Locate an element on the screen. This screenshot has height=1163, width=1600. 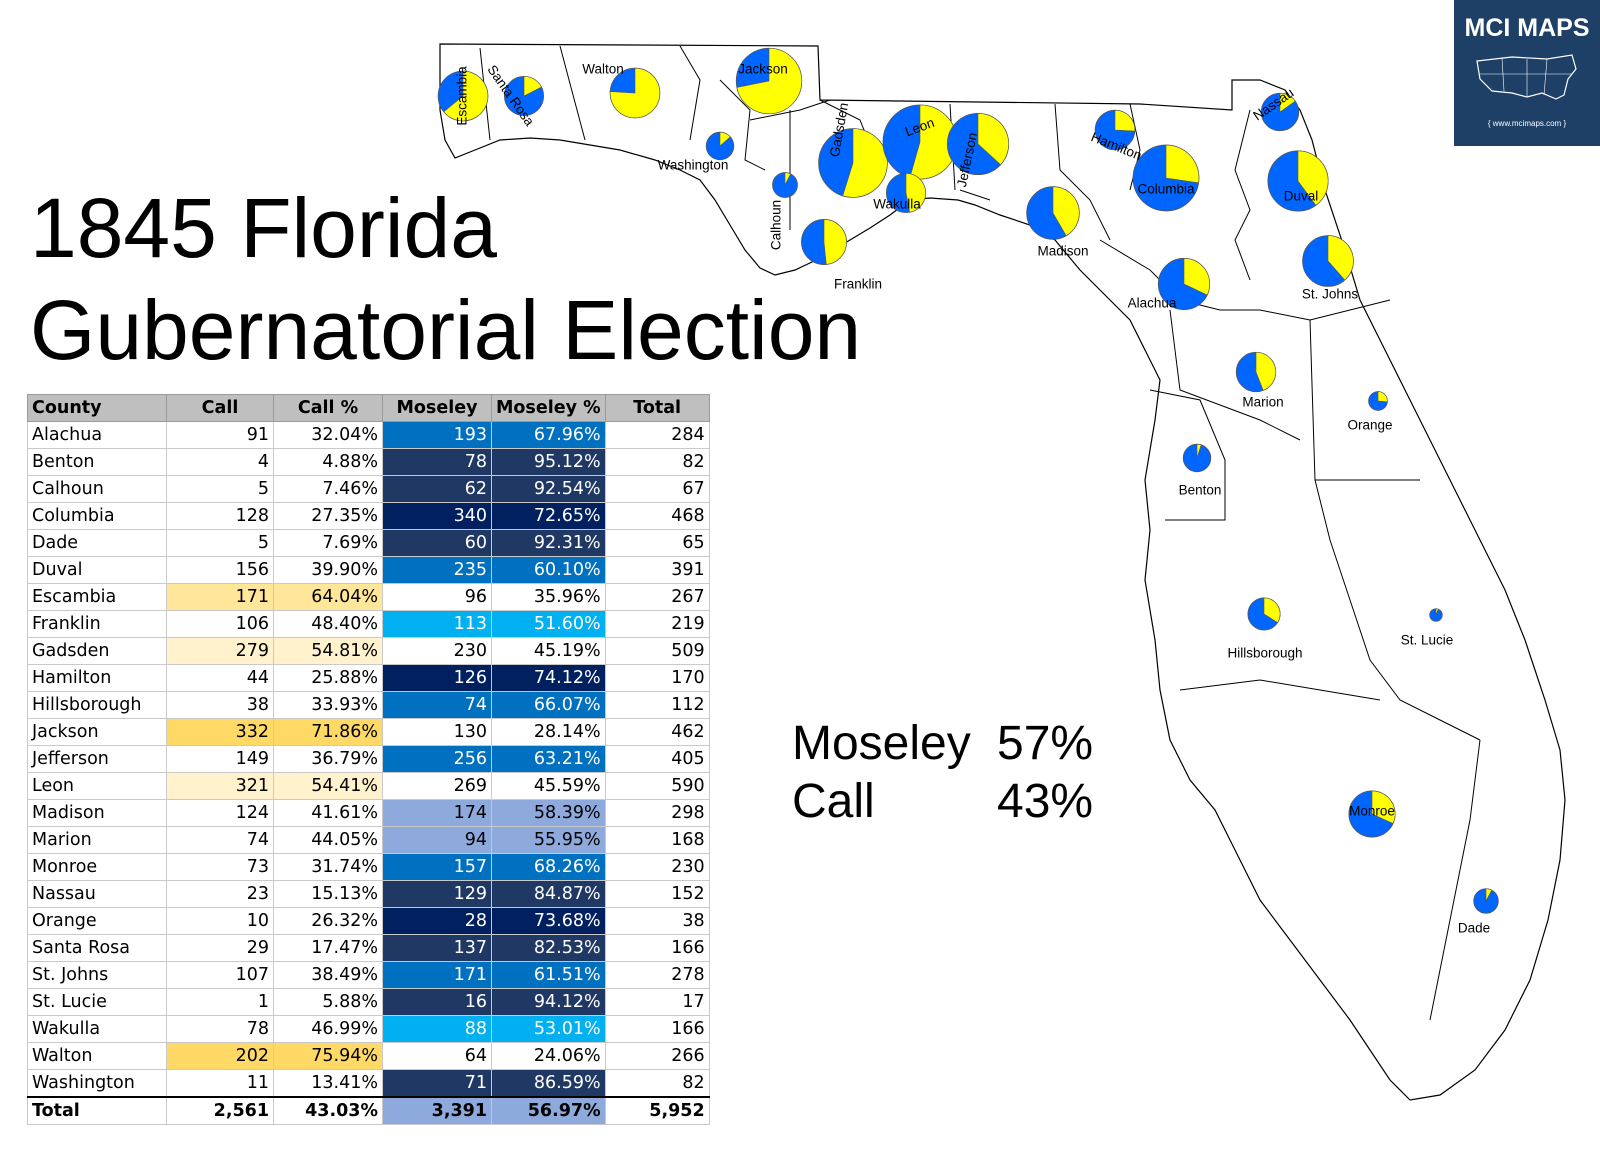
cell-call-pct: 38.49% is located at coordinates (328, 975).